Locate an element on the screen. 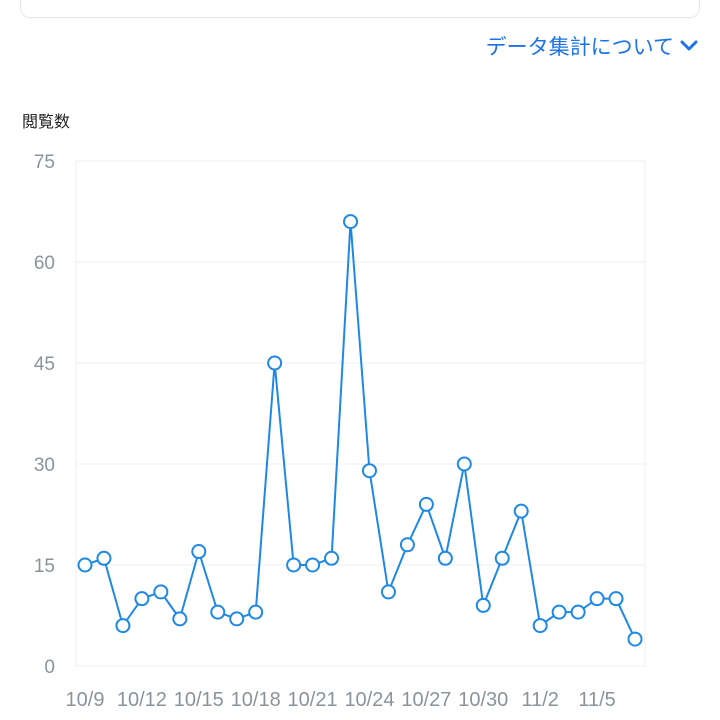 The image size is (720, 720). x-tick-label: 10/21 is located at coordinates (313, 700).